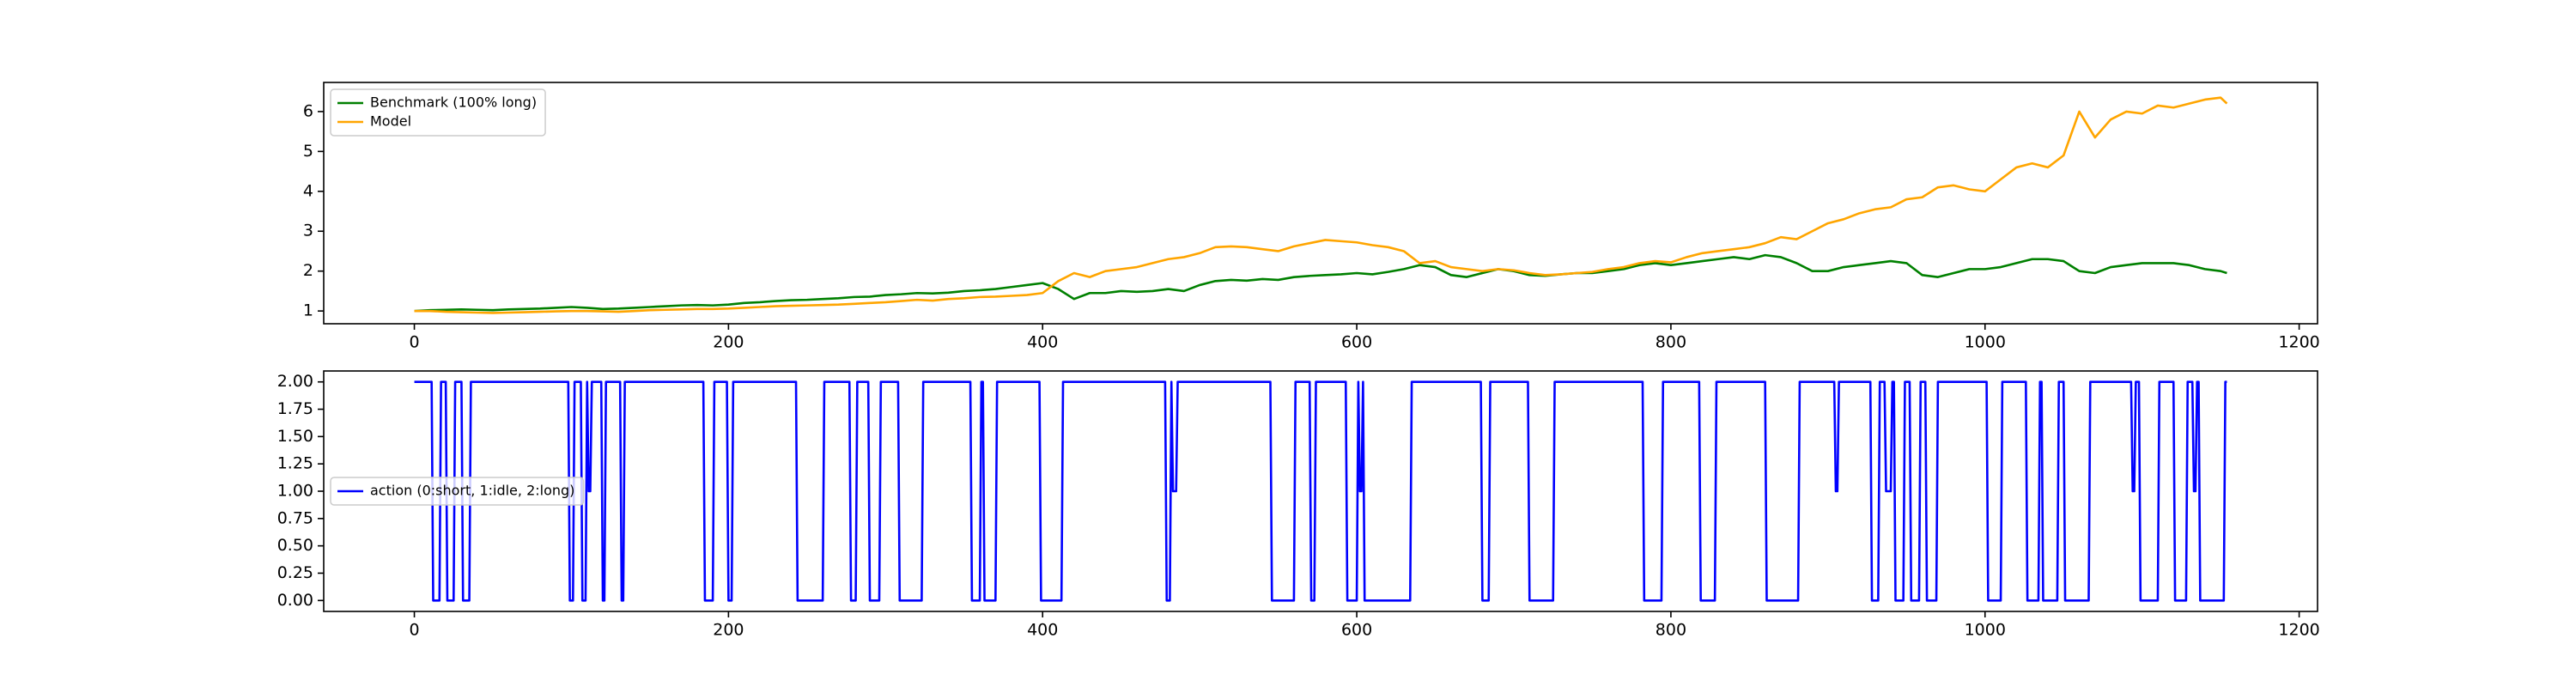 This screenshot has width=2576, height=687. Describe the element at coordinates (308, 151) in the screenshot. I see `y-tick-label: 5` at that location.